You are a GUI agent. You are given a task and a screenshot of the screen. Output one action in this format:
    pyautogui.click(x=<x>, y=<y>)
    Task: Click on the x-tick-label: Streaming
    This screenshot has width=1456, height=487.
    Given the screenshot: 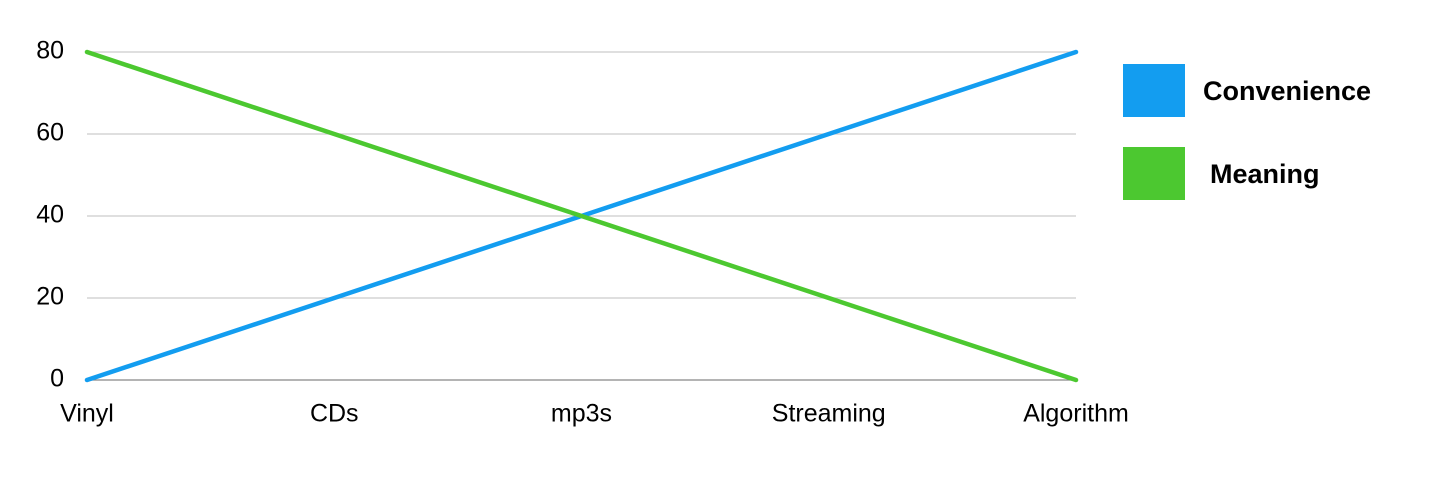 What is the action you would take?
    pyautogui.click(x=829, y=414)
    